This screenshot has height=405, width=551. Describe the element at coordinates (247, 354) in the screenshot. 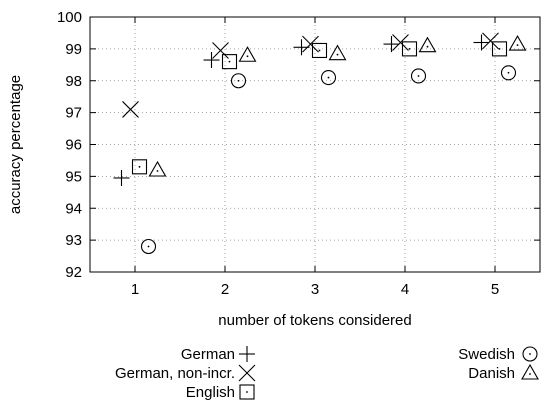

I see `legend-marker-plus` at that location.